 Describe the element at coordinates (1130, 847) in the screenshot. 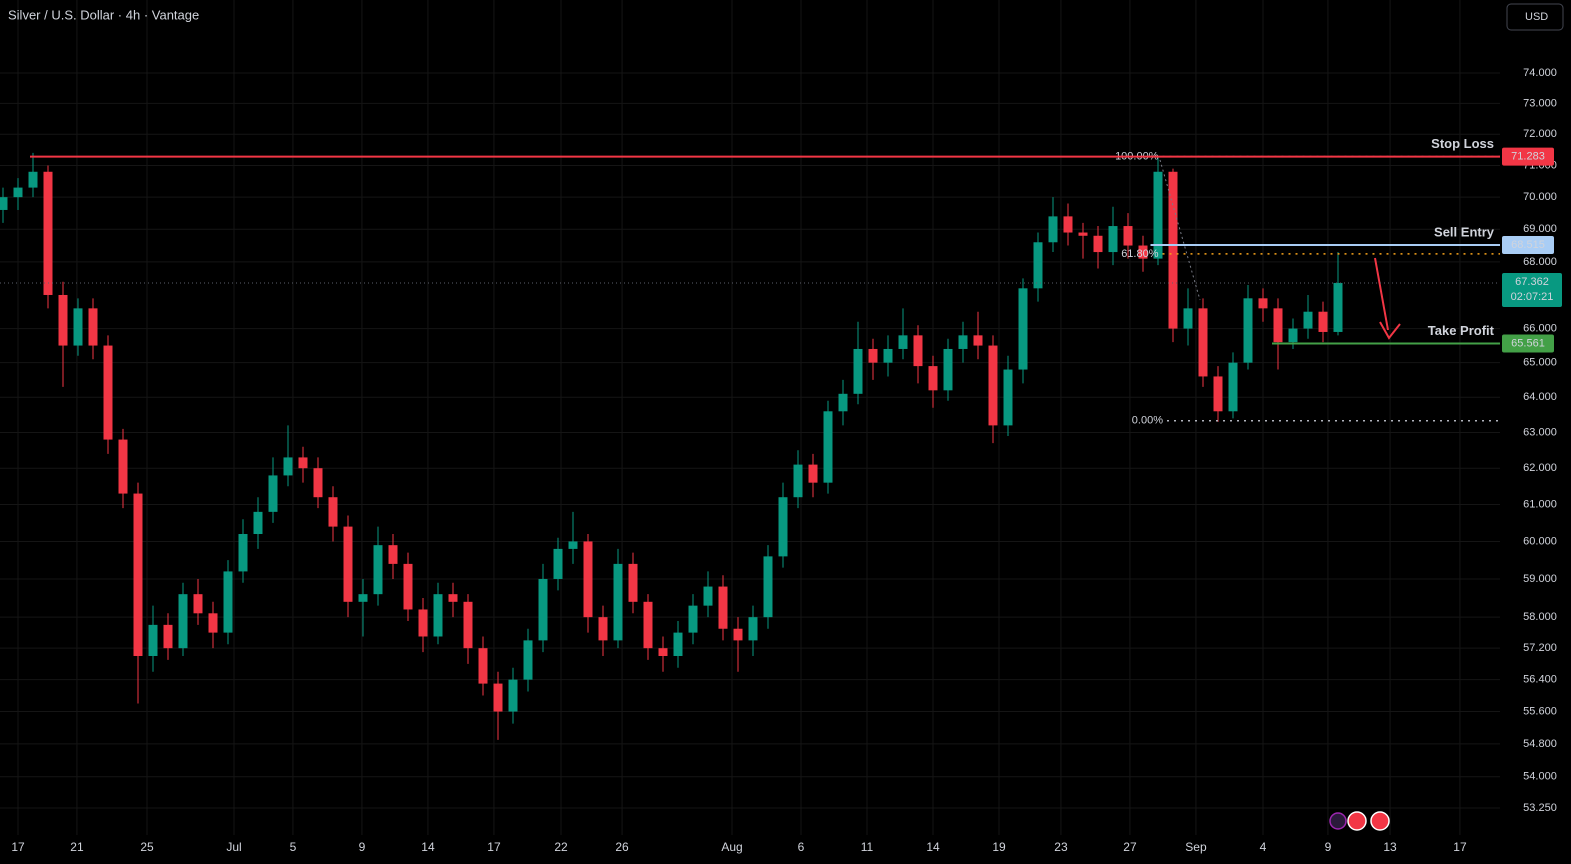

I see `x-tick-label: 27` at that location.